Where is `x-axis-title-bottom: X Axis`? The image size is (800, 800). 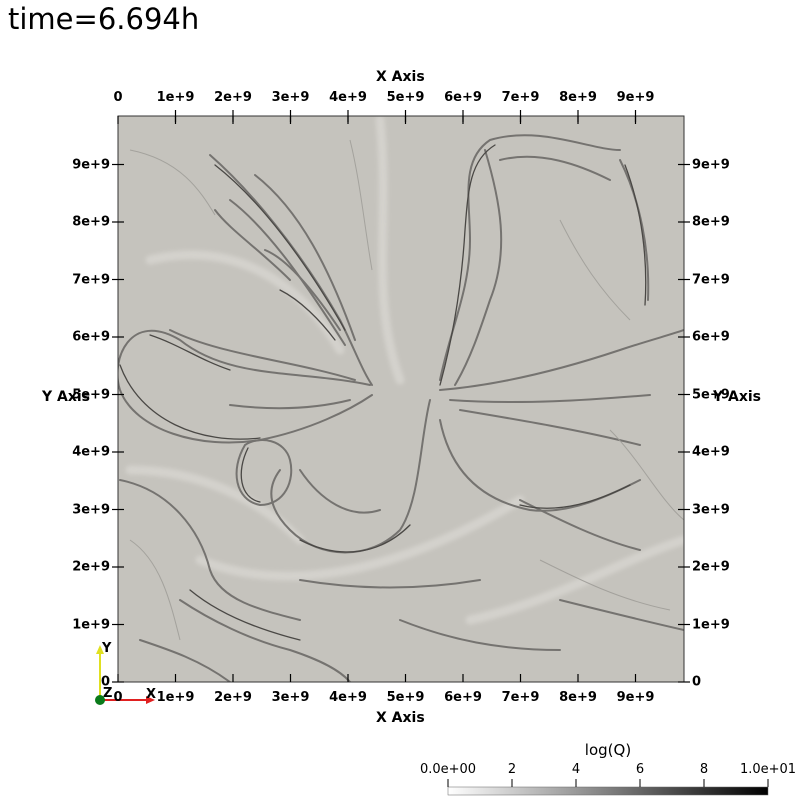 x-axis-title-bottom: X Axis is located at coordinates (400, 718).